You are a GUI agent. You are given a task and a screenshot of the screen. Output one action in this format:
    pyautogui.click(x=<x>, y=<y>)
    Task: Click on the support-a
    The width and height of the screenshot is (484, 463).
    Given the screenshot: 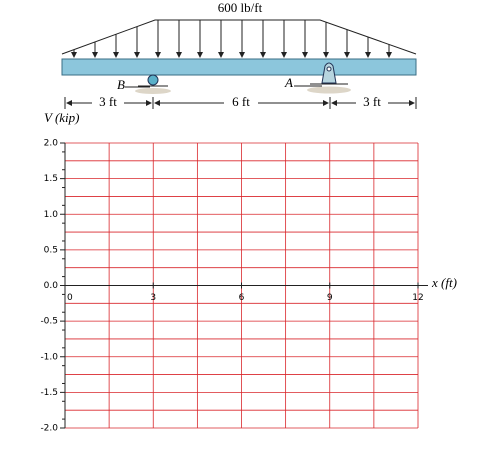 What is the action you would take?
    pyautogui.click(x=329, y=78)
    